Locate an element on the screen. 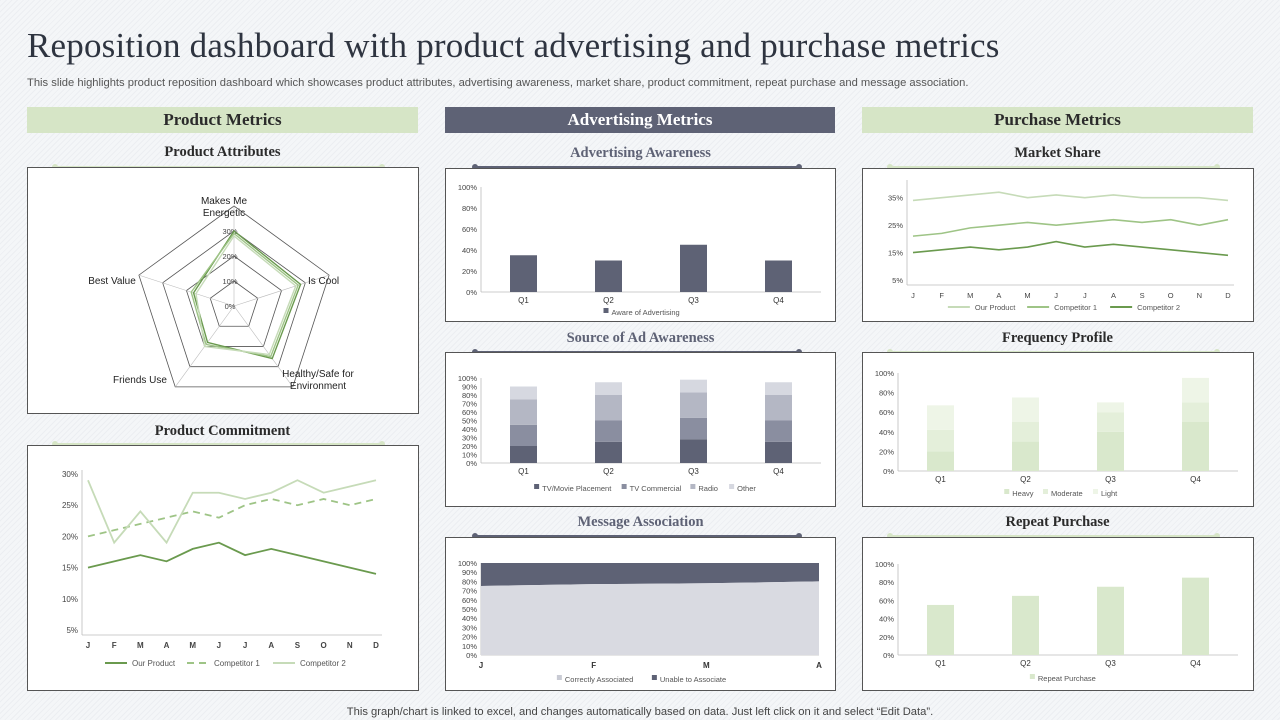 The width and height of the screenshot is (1280, 720). message-ytick: 60% is located at coordinates (469, 600).